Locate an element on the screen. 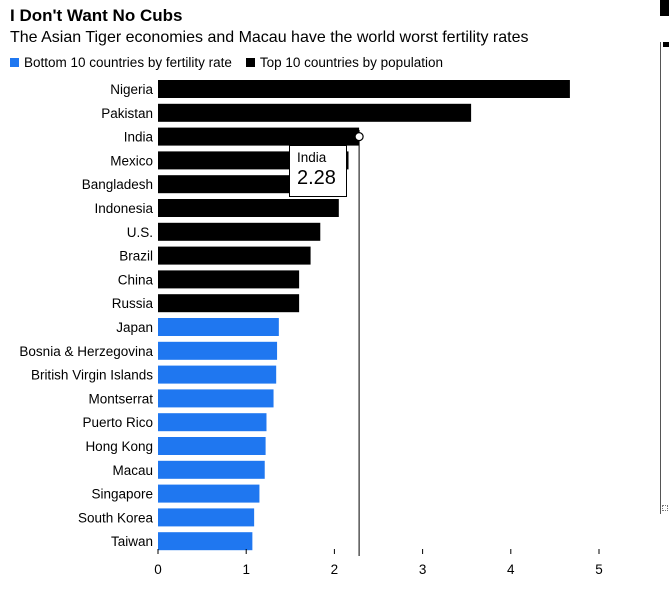 This screenshot has width=669, height=590. category-label: Singapore is located at coordinates (122, 494).